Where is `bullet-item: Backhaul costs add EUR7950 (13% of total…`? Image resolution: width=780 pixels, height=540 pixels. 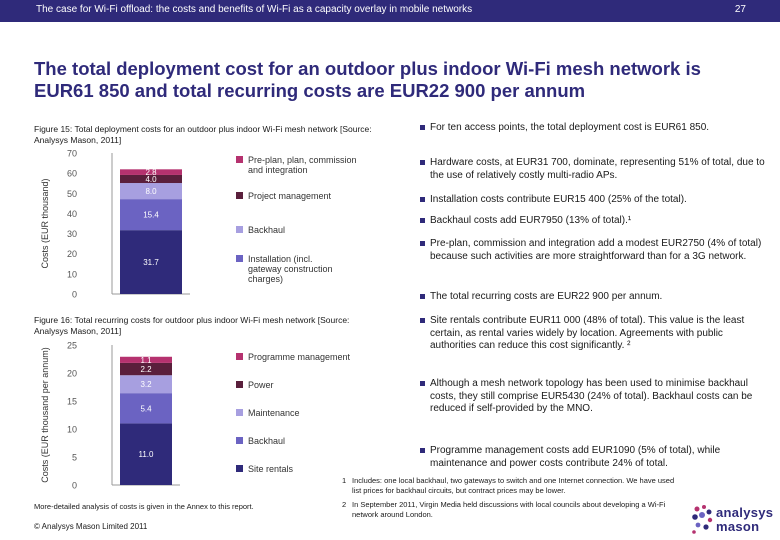
bullet-item: Backhaul costs add EUR7950 (13% of total… is located at coordinates (592, 221).